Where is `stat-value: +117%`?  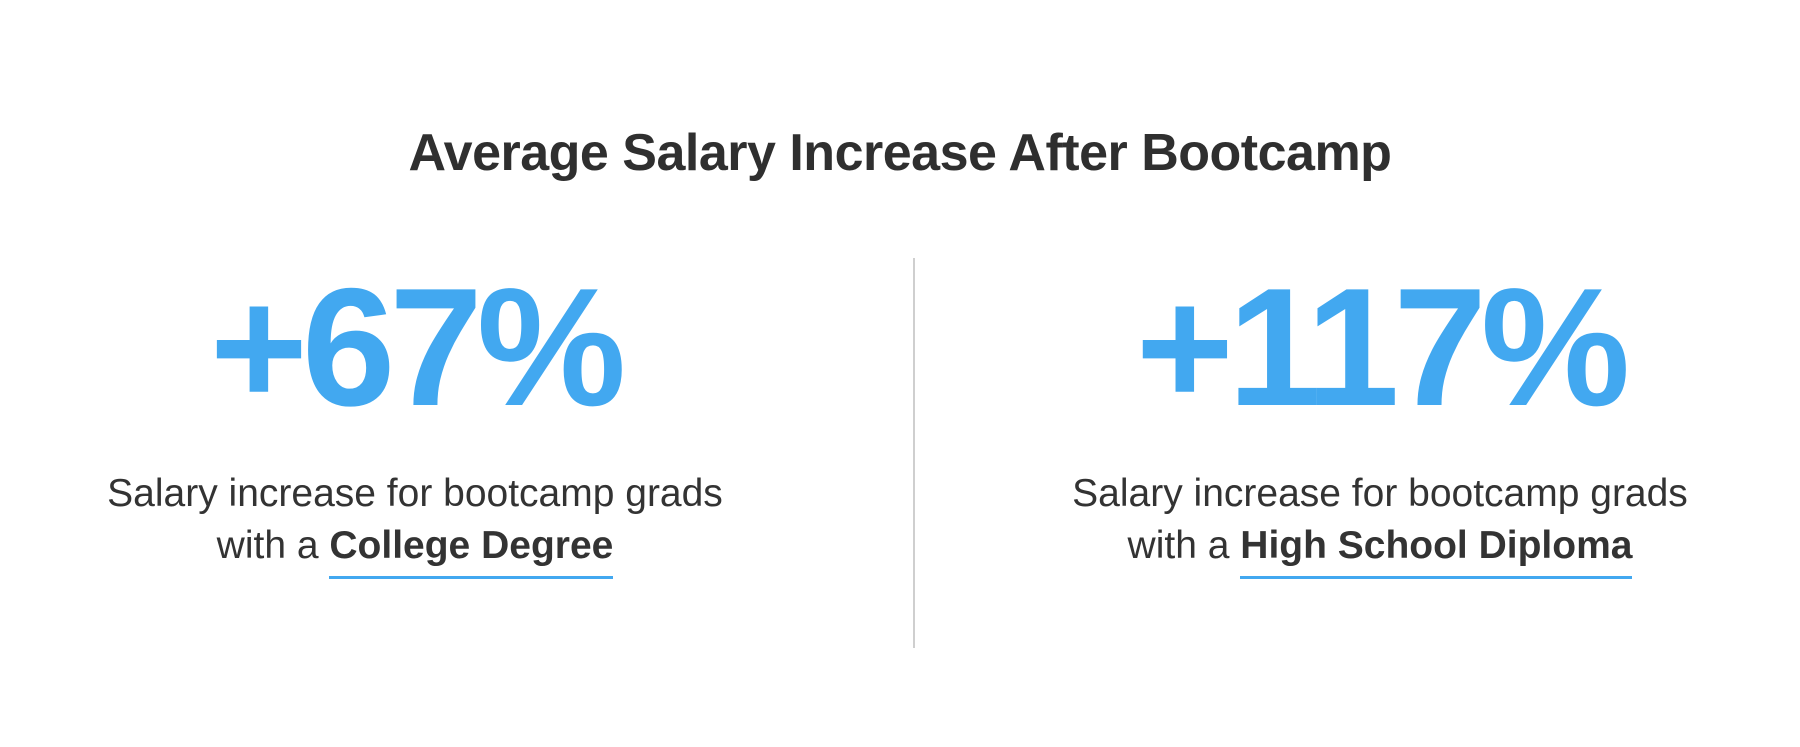
stat-value: +117% is located at coordinates (1383, 347).